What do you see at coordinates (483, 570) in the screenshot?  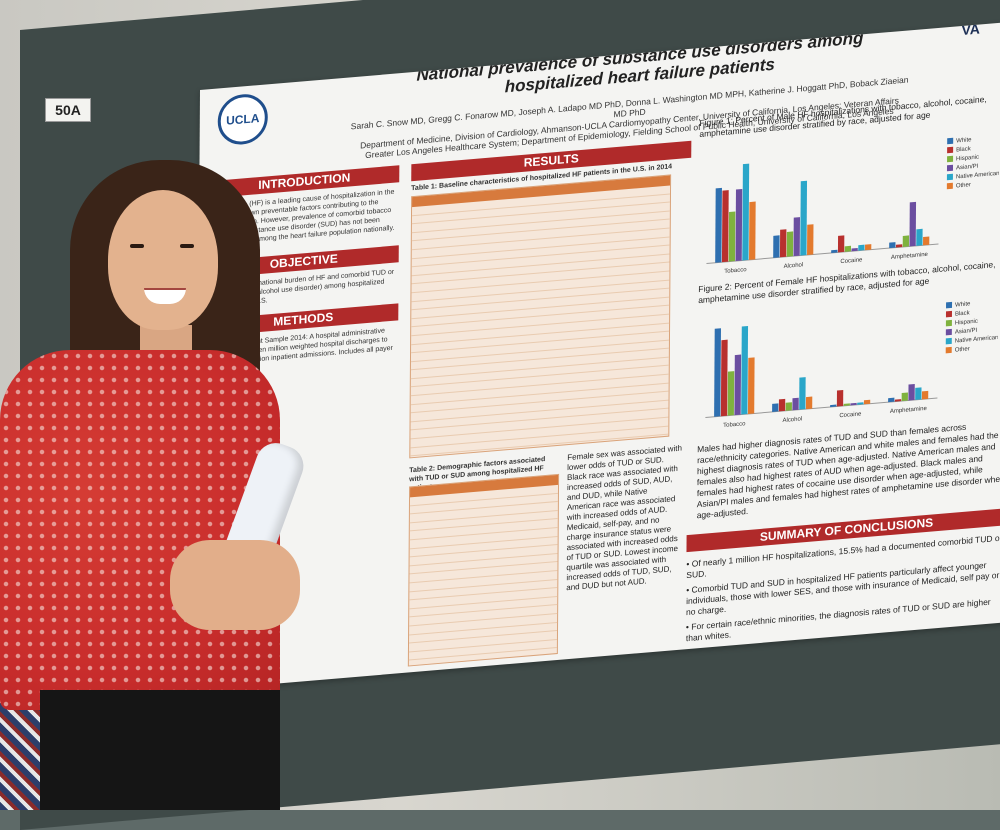 I see `demographic-table` at bounding box center [483, 570].